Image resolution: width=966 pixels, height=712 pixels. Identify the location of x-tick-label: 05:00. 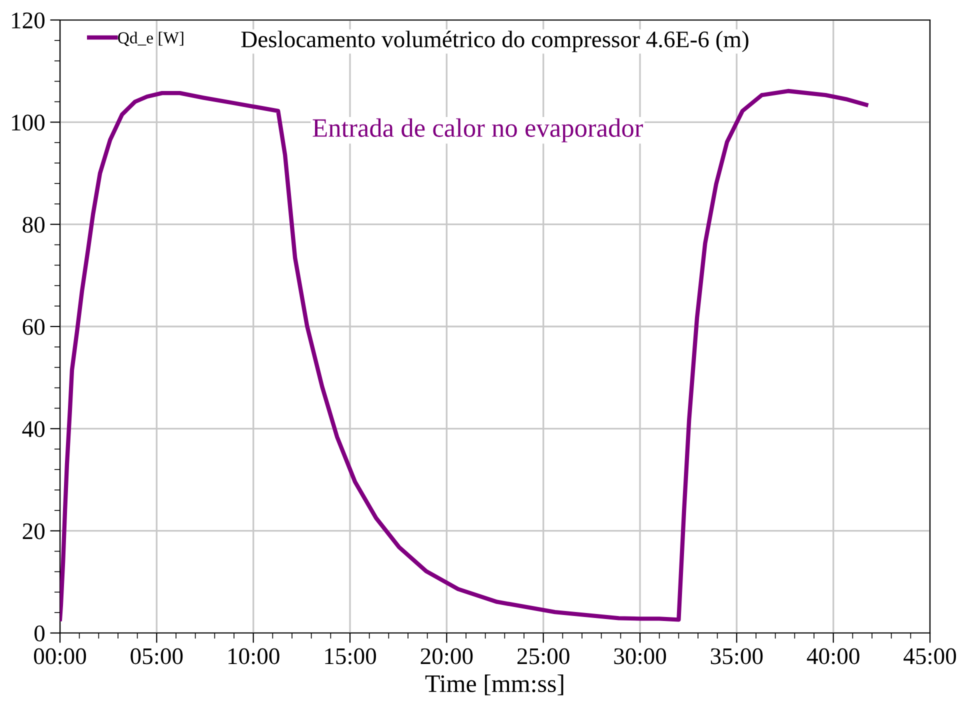
(156, 656).